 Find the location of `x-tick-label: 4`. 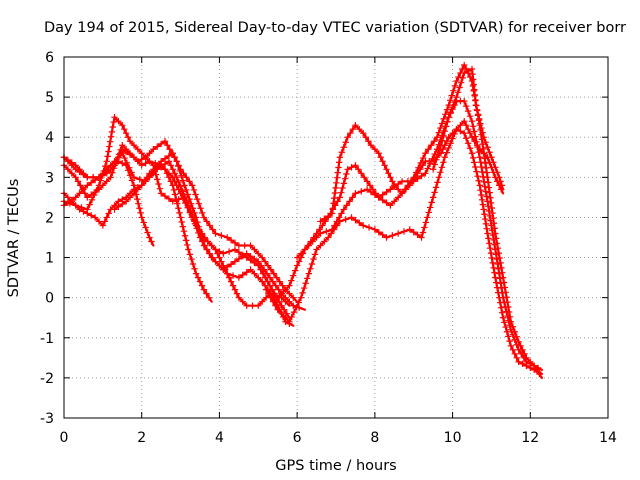

x-tick-label: 4 is located at coordinates (219, 438).